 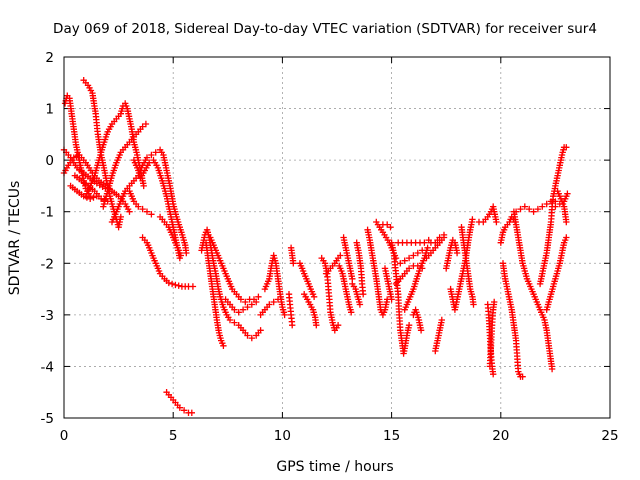 I want to click on x-tick-label: 10, so click(x=282, y=436).